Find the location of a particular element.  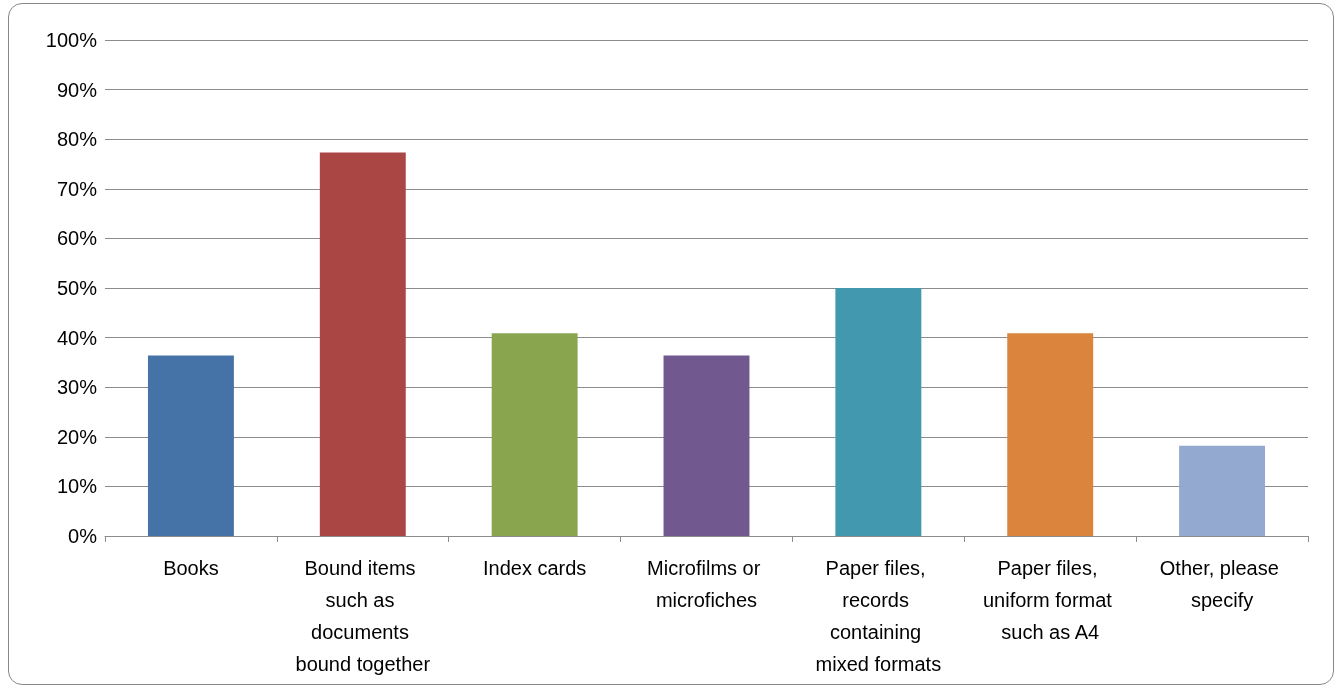

y-tick-label: 40% is located at coordinates (77, 337).